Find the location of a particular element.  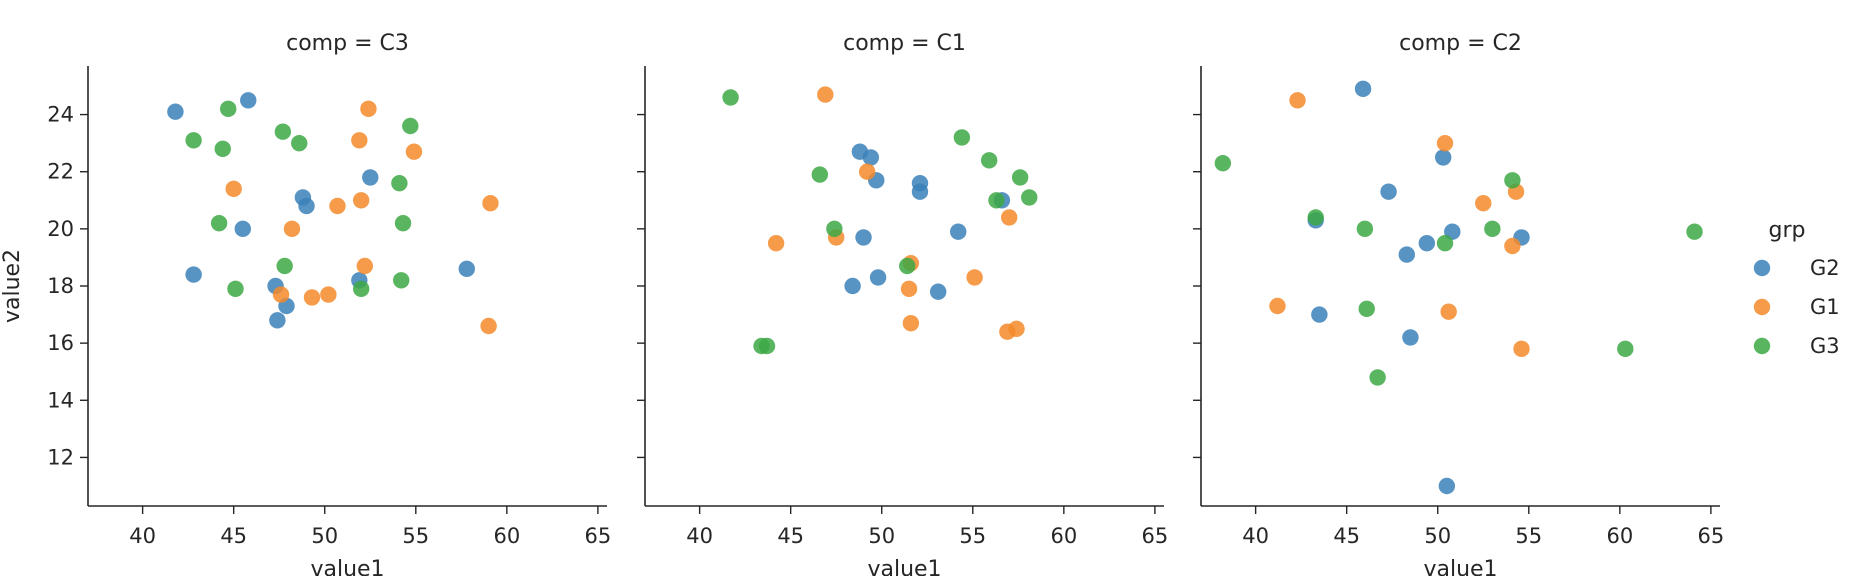

legend-title: grp is located at coordinates (1787, 230).